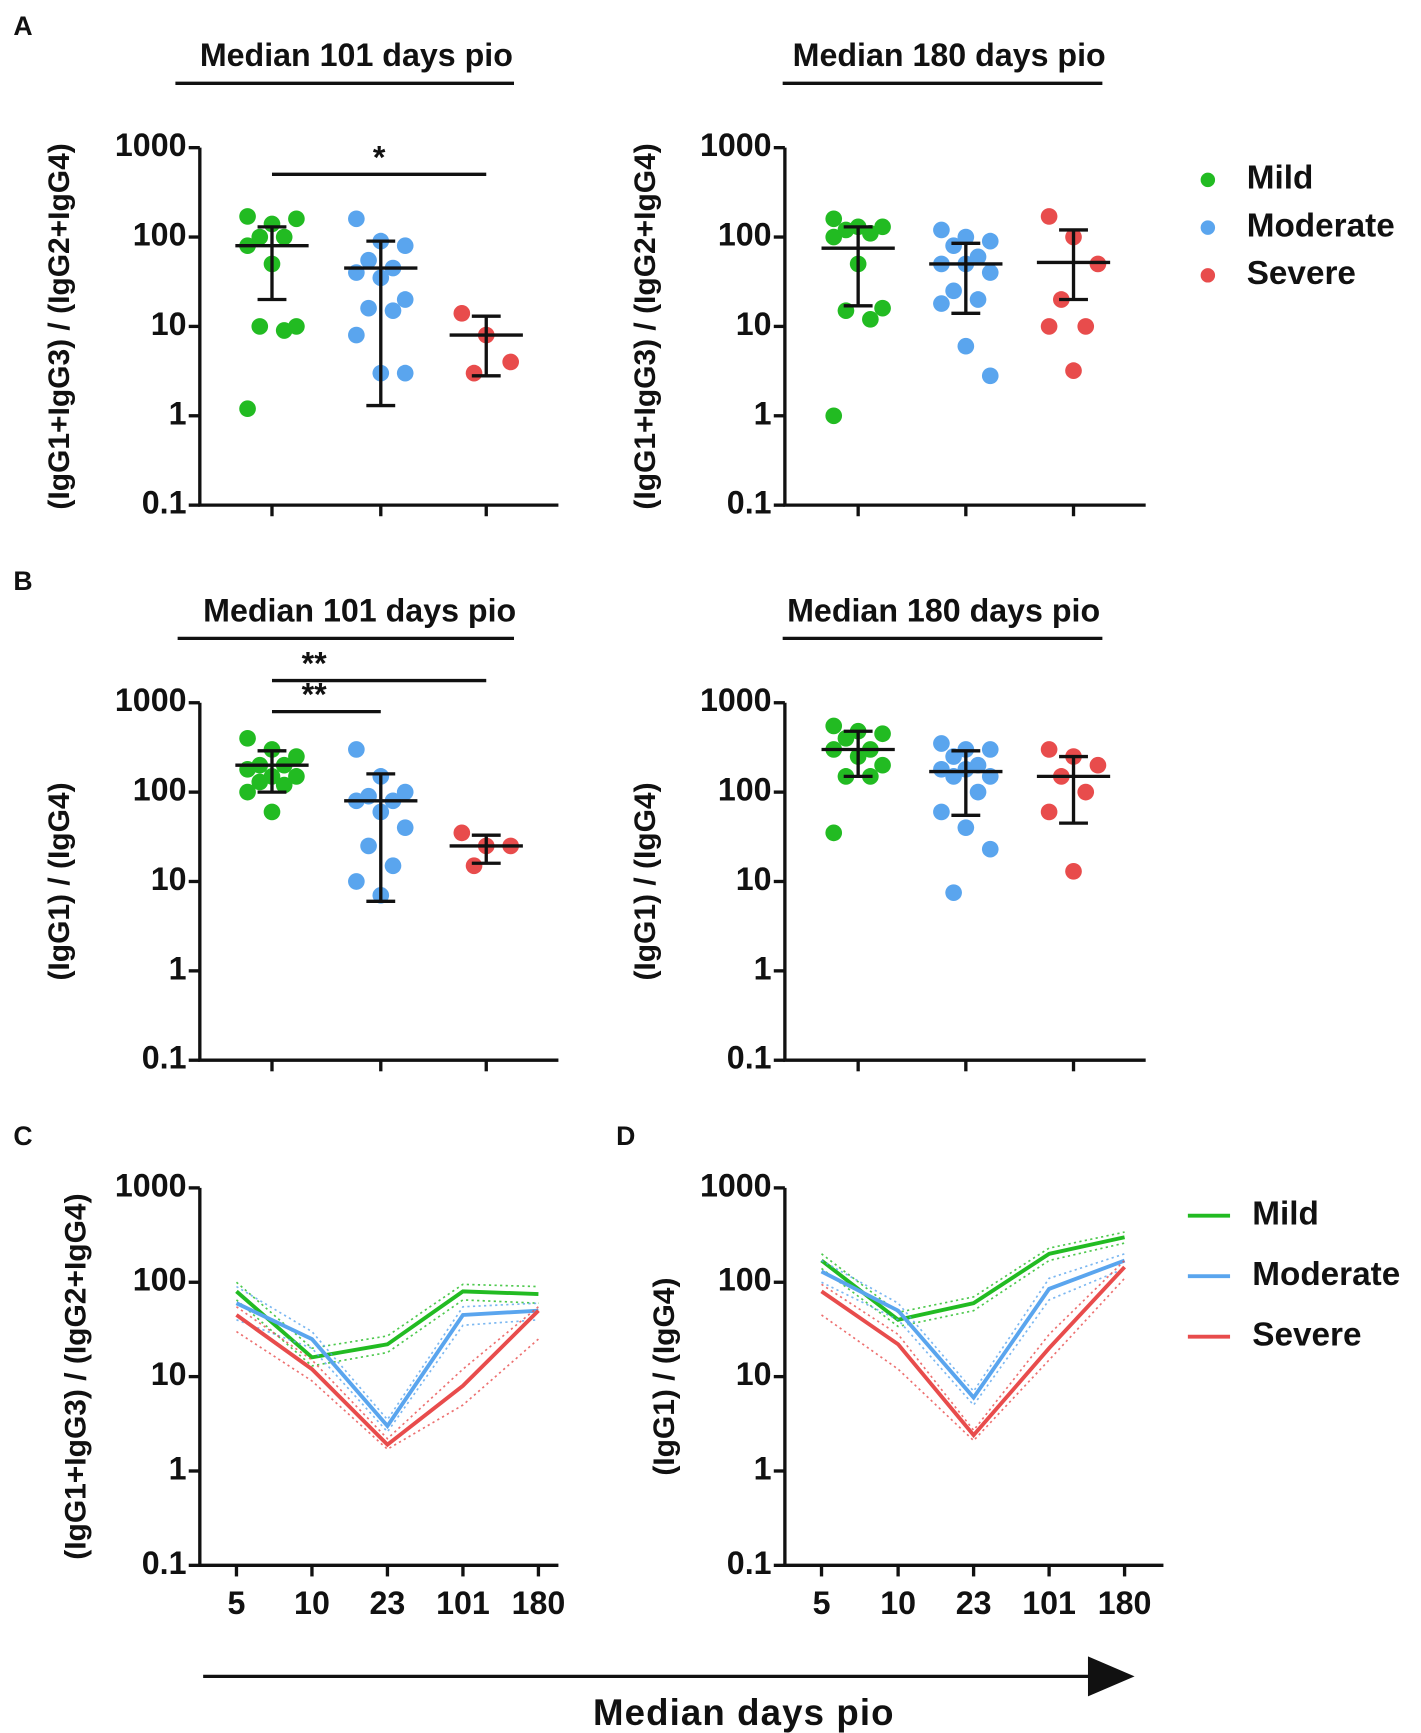  What do you see at coordinates (822, 1603) in the screenshot?
I see `x-tick-label: 5` at bounding box center [822, 1603].